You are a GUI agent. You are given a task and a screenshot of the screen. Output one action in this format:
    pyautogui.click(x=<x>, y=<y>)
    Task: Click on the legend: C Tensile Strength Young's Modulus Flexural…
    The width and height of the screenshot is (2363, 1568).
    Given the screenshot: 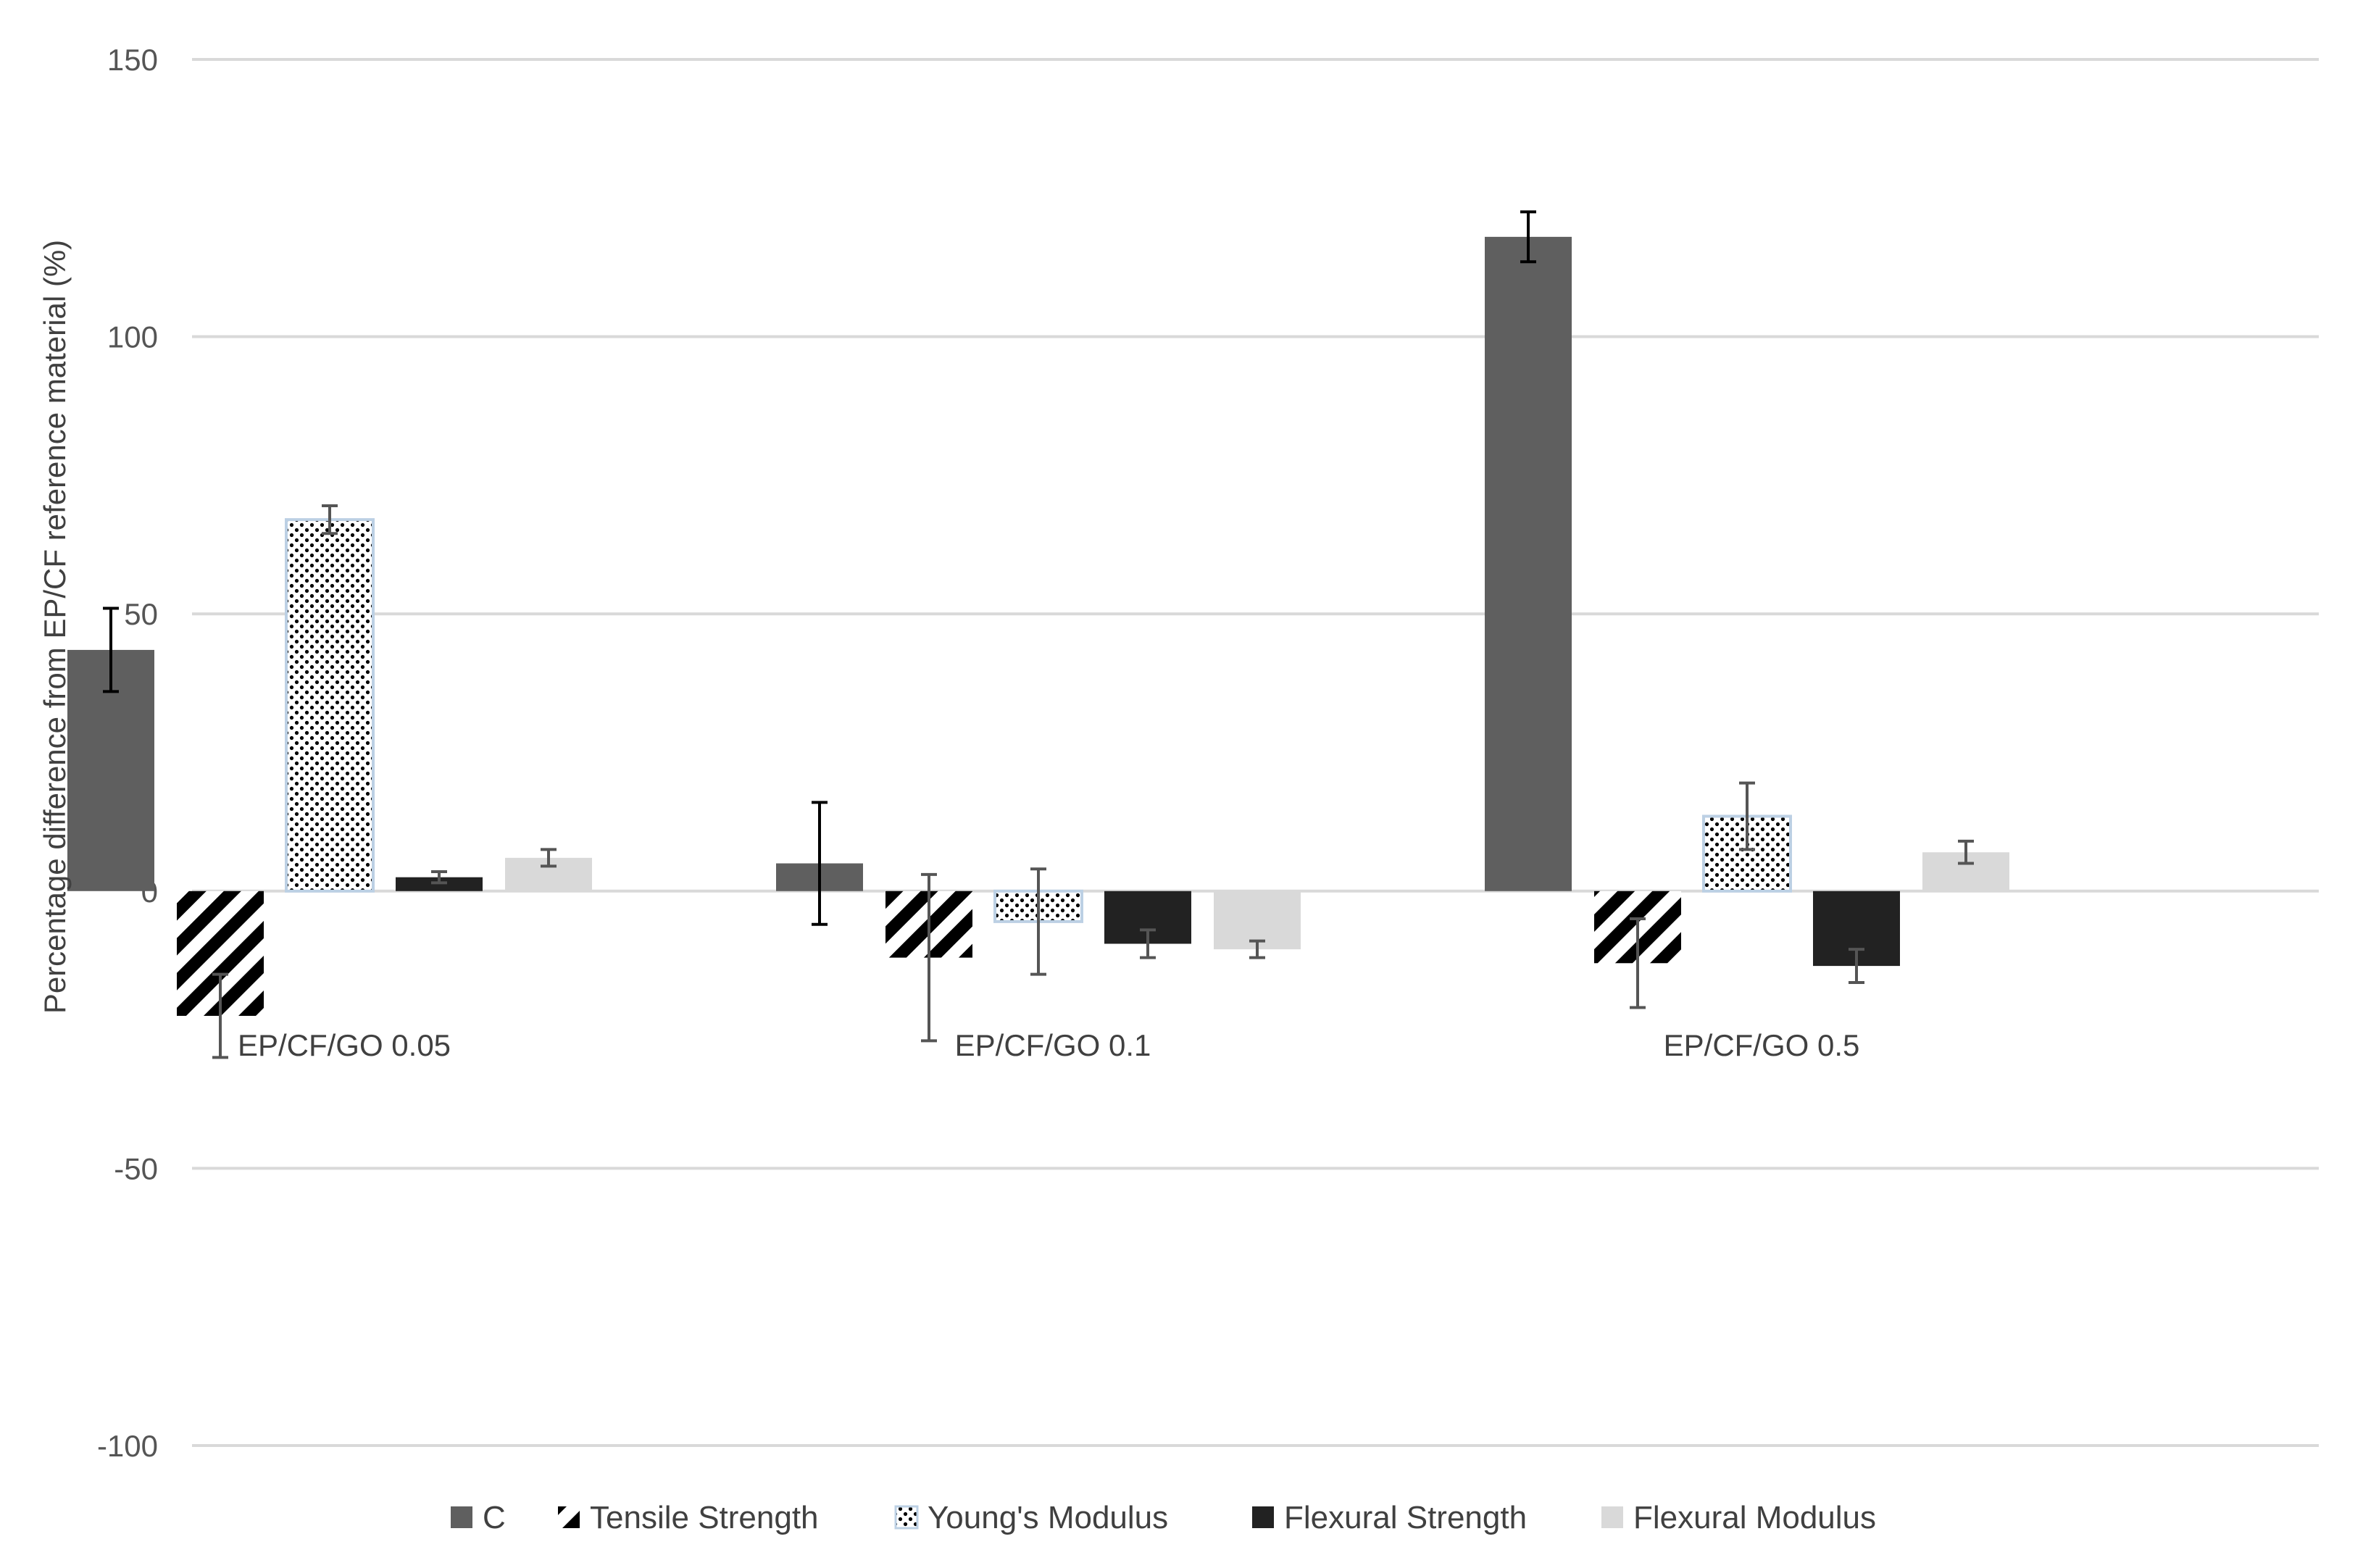 What is the action you would take?
    pyautogui.click(x=1163, y=1517)
    